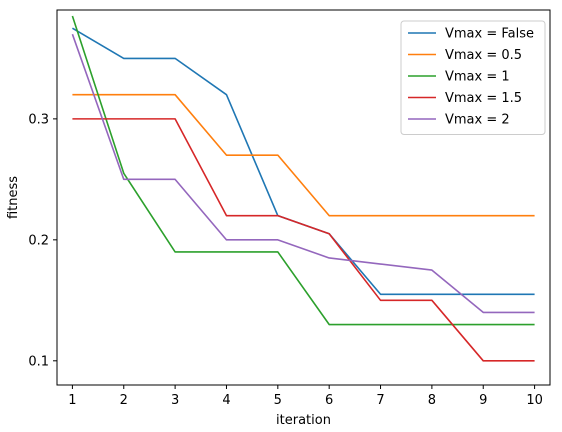  I want to click on y-tick-label: 0.1, so click(38, 361).